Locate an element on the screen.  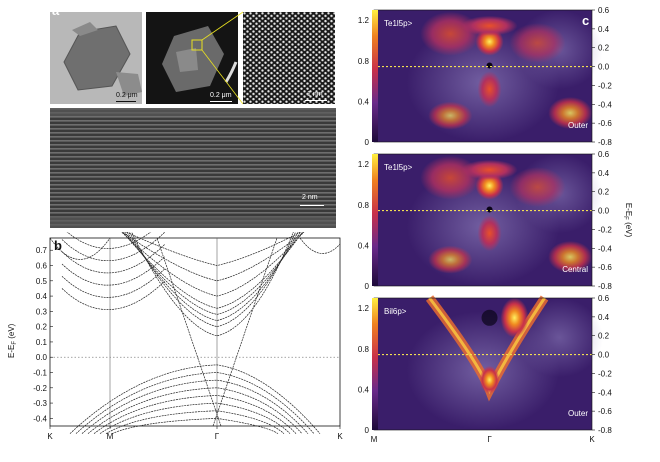
layered-structure is located at coordinates (193, 168).